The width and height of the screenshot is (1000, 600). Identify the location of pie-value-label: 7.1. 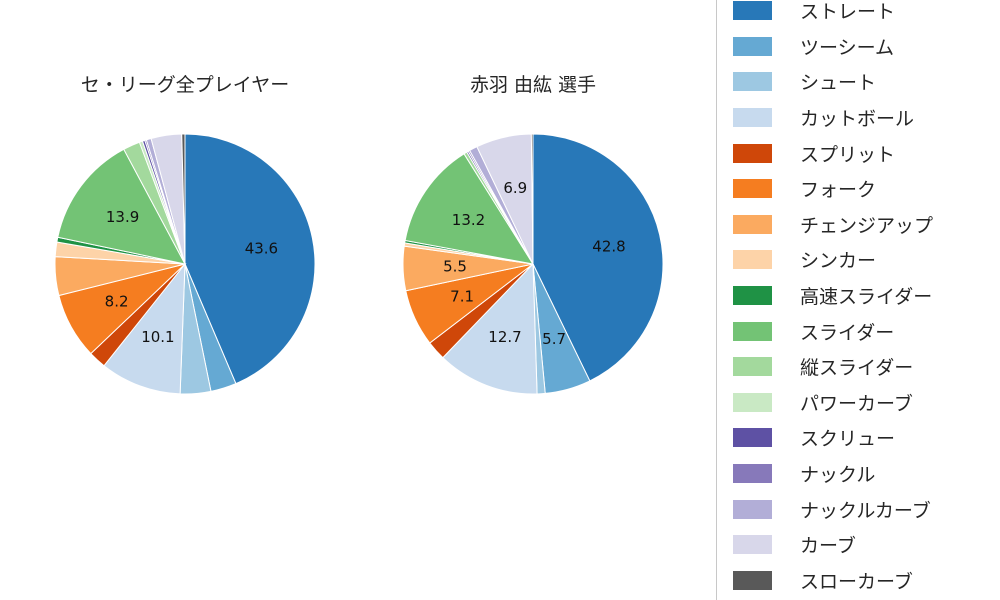
(462, 297).